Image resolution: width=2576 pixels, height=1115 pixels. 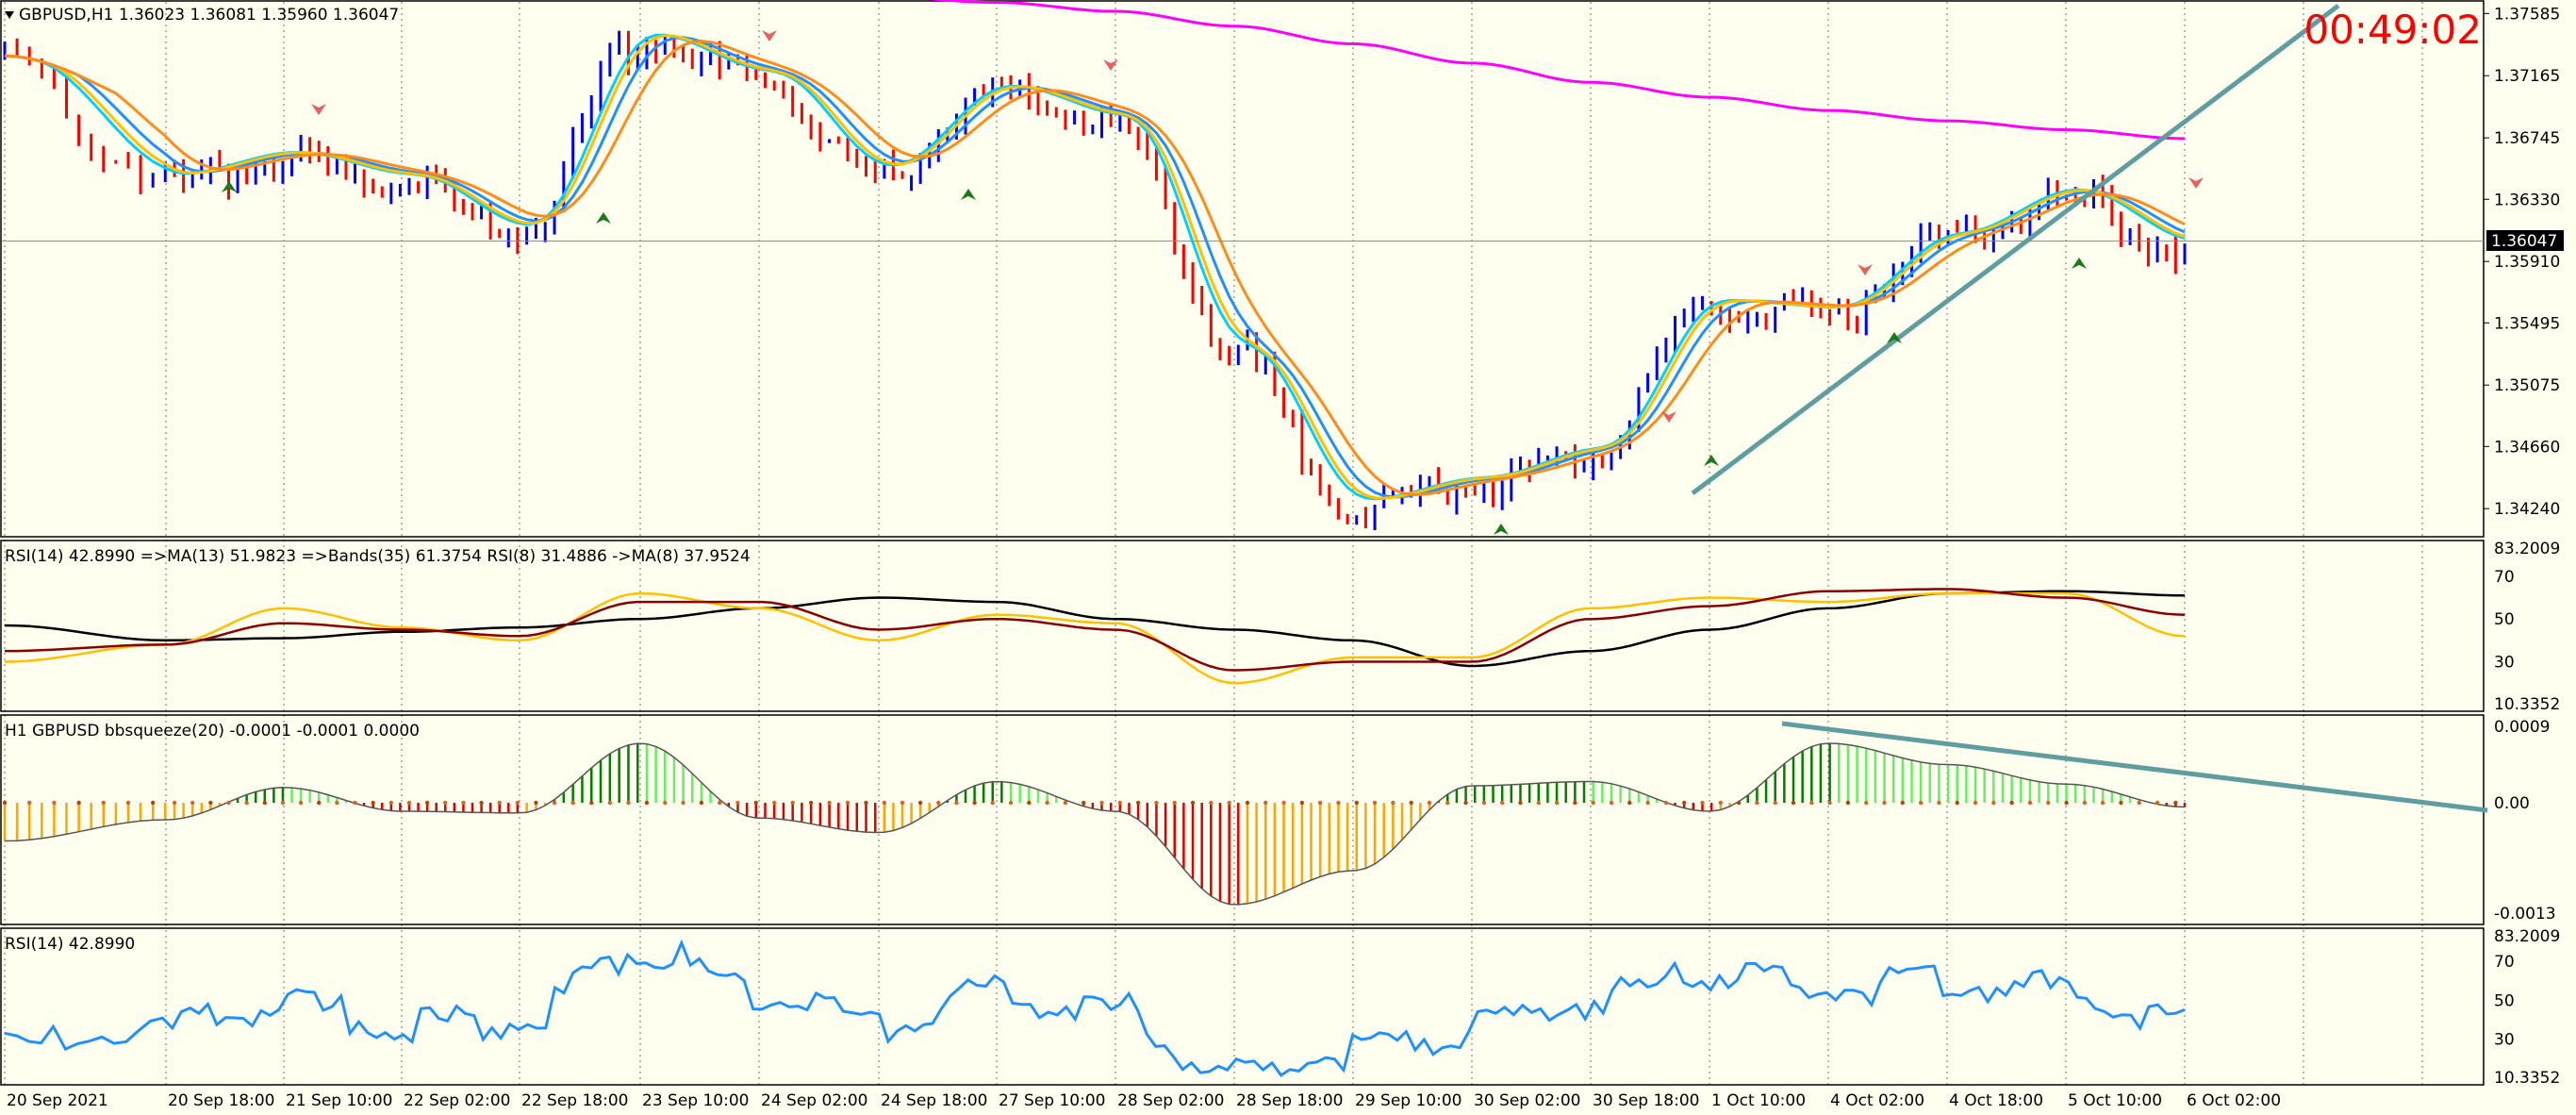 I want to click on chart-menu-triangle-icon, so click(x=9, y=15).